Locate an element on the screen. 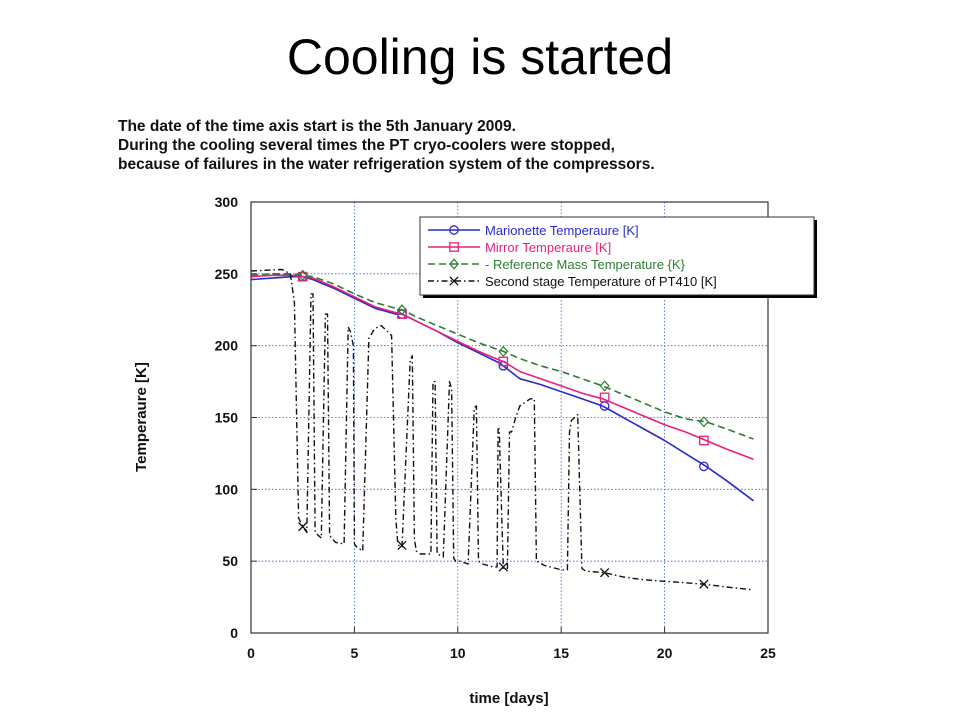 Image resolution: width=960 pixels, height=720 pixels. y-tick-label: 50 is located at coordinates (230, 561).